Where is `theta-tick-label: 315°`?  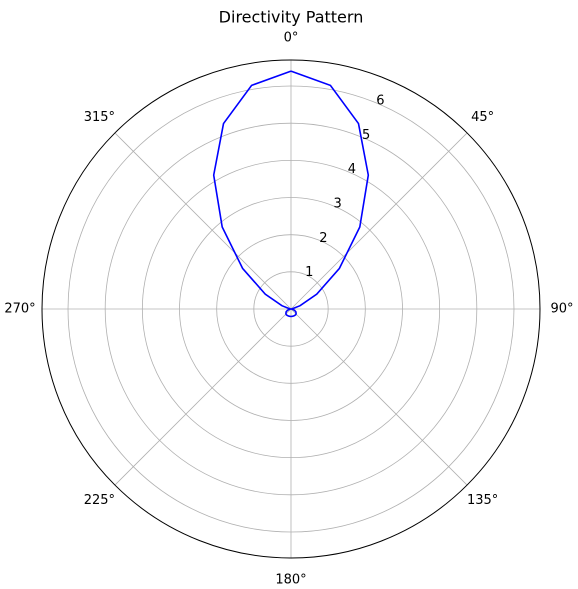 theta-tick-label: 315° is located at coordinates (99, 117).